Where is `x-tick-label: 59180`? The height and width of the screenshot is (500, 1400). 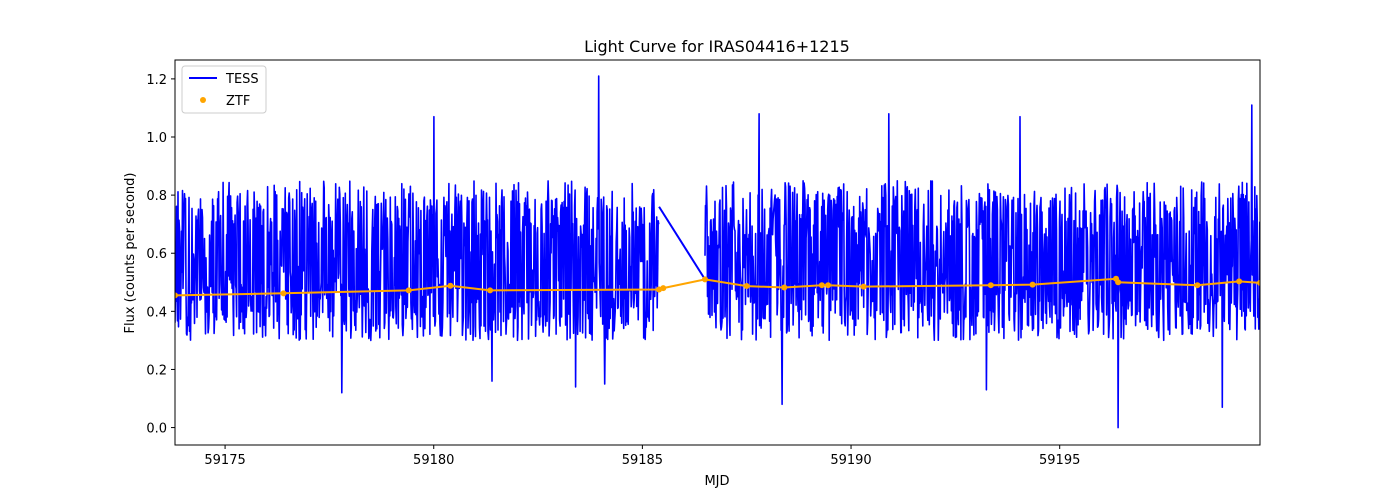 x-tick-label: 59180 is located at coordinates (433, 460).